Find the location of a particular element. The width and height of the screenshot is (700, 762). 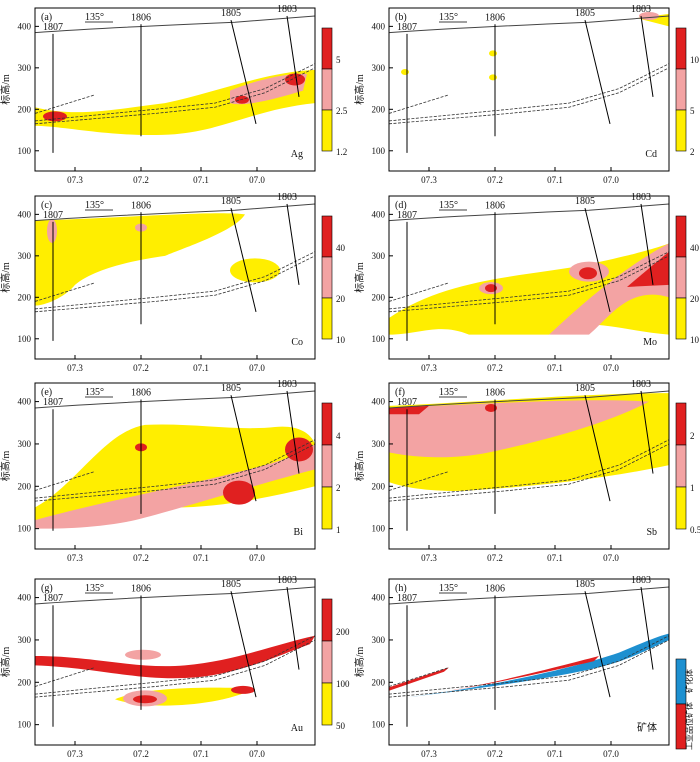

legend: 4 2 1 is located at coordinates (331, 468).